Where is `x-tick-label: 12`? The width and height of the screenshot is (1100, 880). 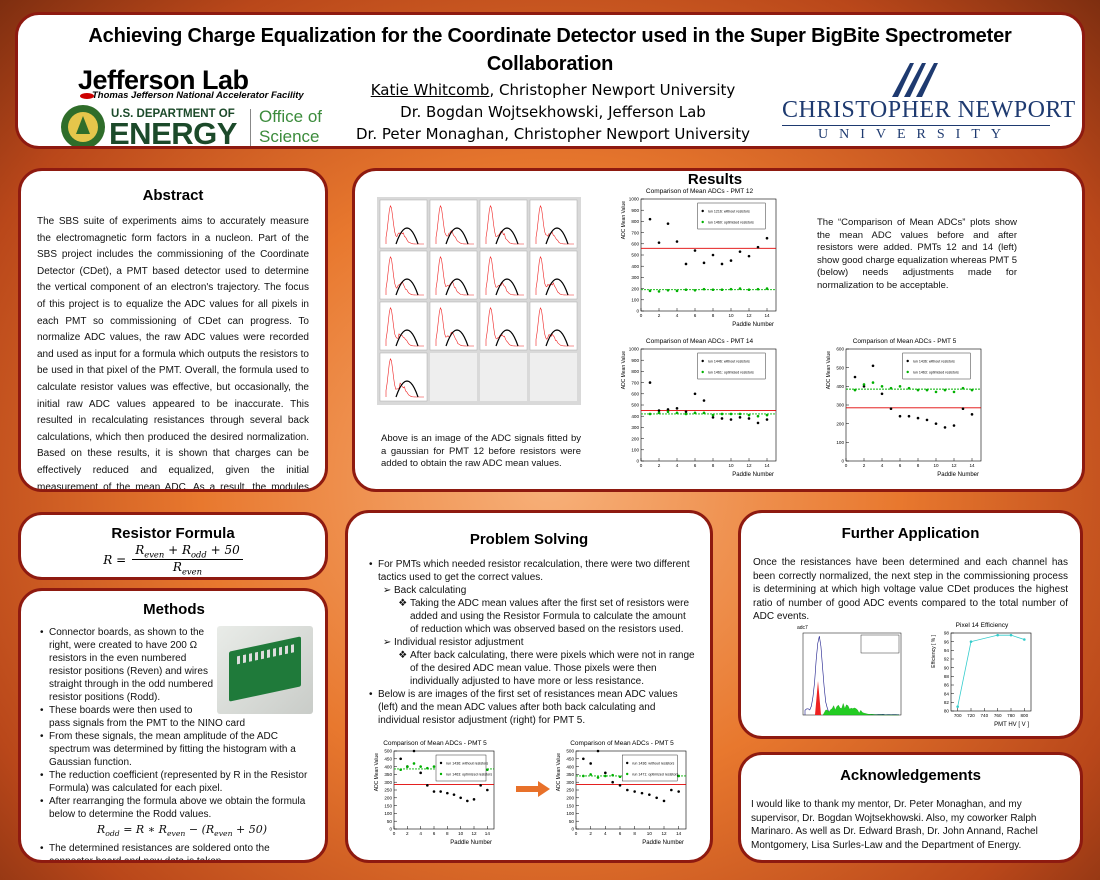 x-tick-label: 12 is located at coordinates (749, 465).